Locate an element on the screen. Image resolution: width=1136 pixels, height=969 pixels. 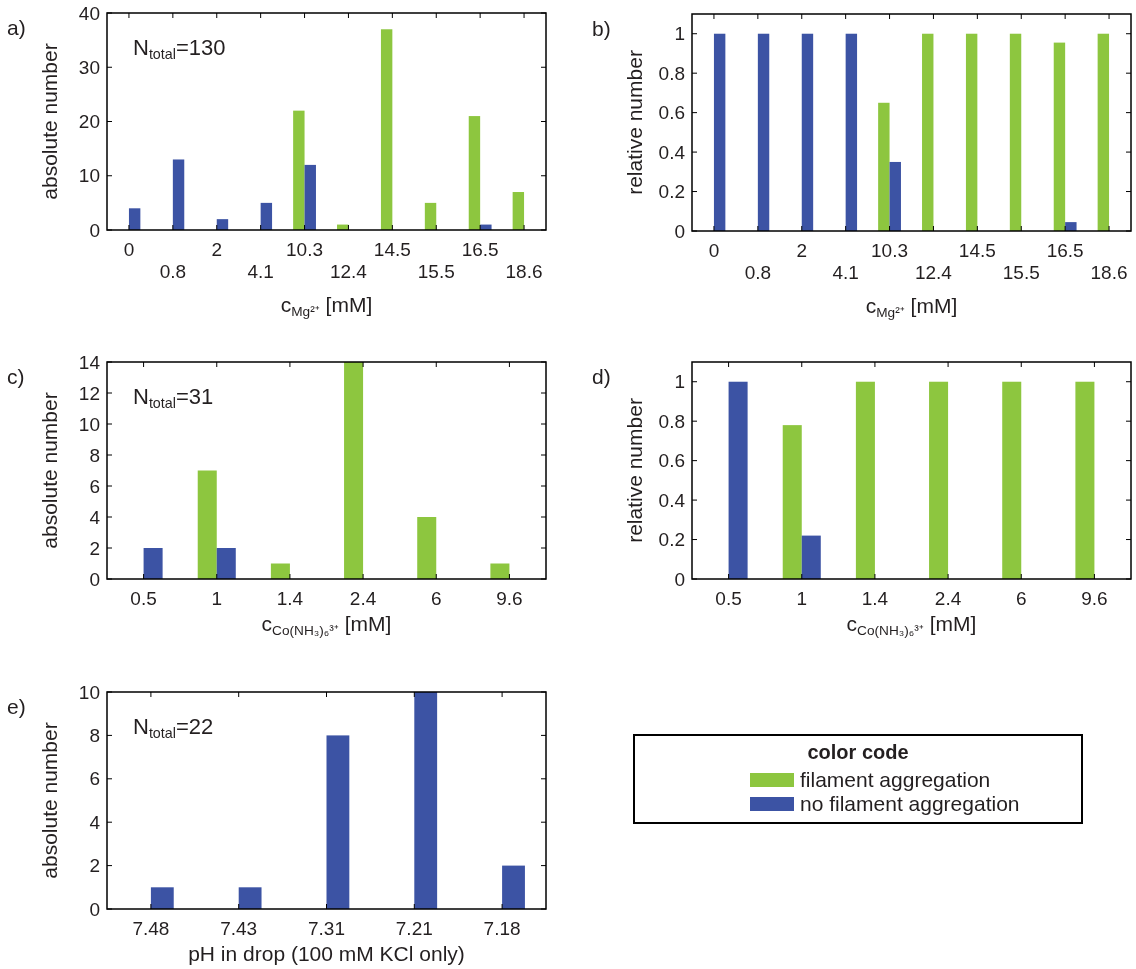
legend-label: no filament aggregation is located at coordinates (910, 804).